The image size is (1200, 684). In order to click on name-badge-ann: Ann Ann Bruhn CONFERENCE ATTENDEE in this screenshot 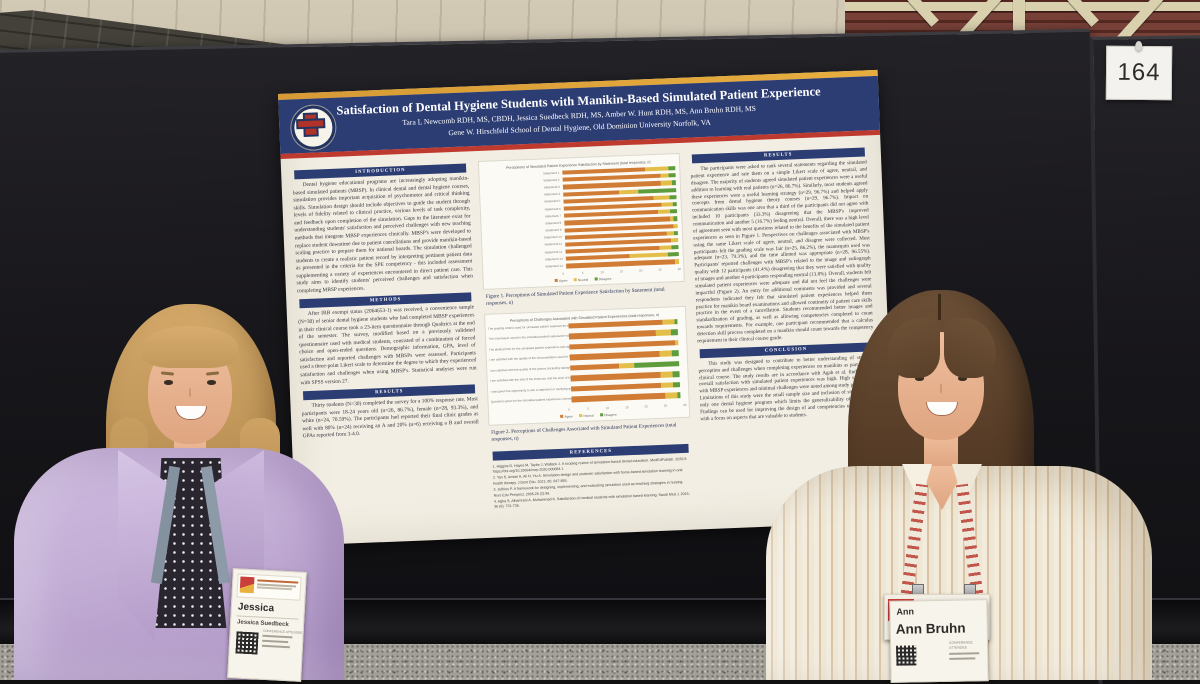, I will do `click(938, 641)`.